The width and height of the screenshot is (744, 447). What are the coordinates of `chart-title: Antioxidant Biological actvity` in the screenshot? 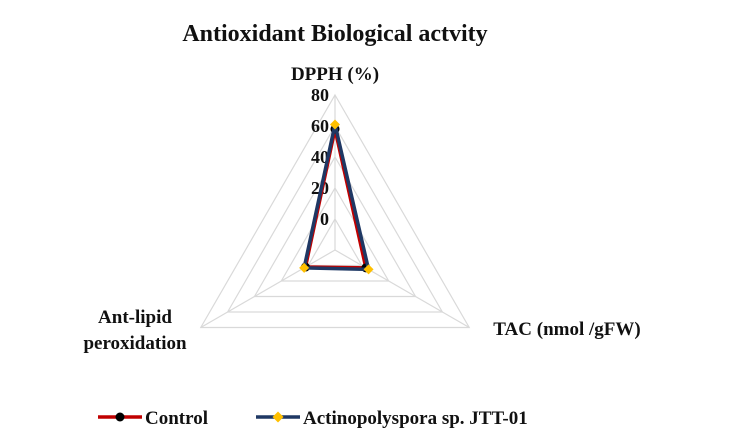 It's located at (334, 34).